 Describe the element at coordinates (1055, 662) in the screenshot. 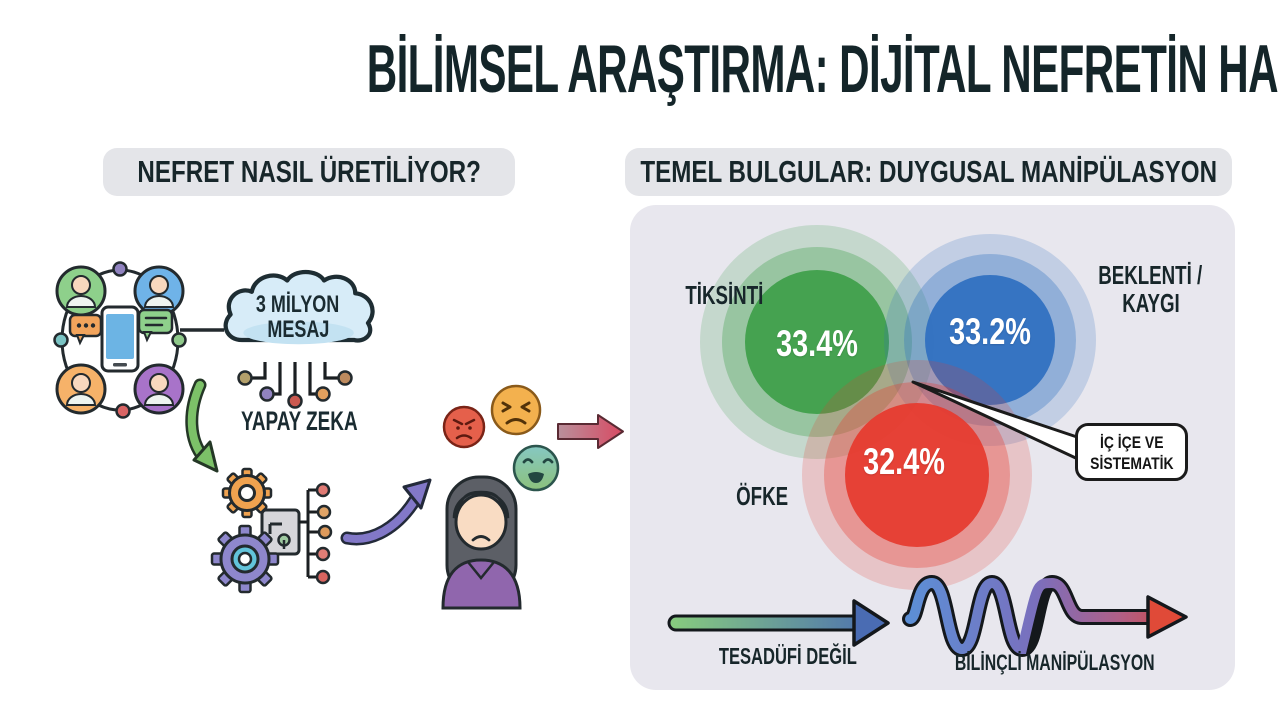

I see `deliberate-manipulation-label: BİLİNÇLİ MANİPÜLASYON` at that location.